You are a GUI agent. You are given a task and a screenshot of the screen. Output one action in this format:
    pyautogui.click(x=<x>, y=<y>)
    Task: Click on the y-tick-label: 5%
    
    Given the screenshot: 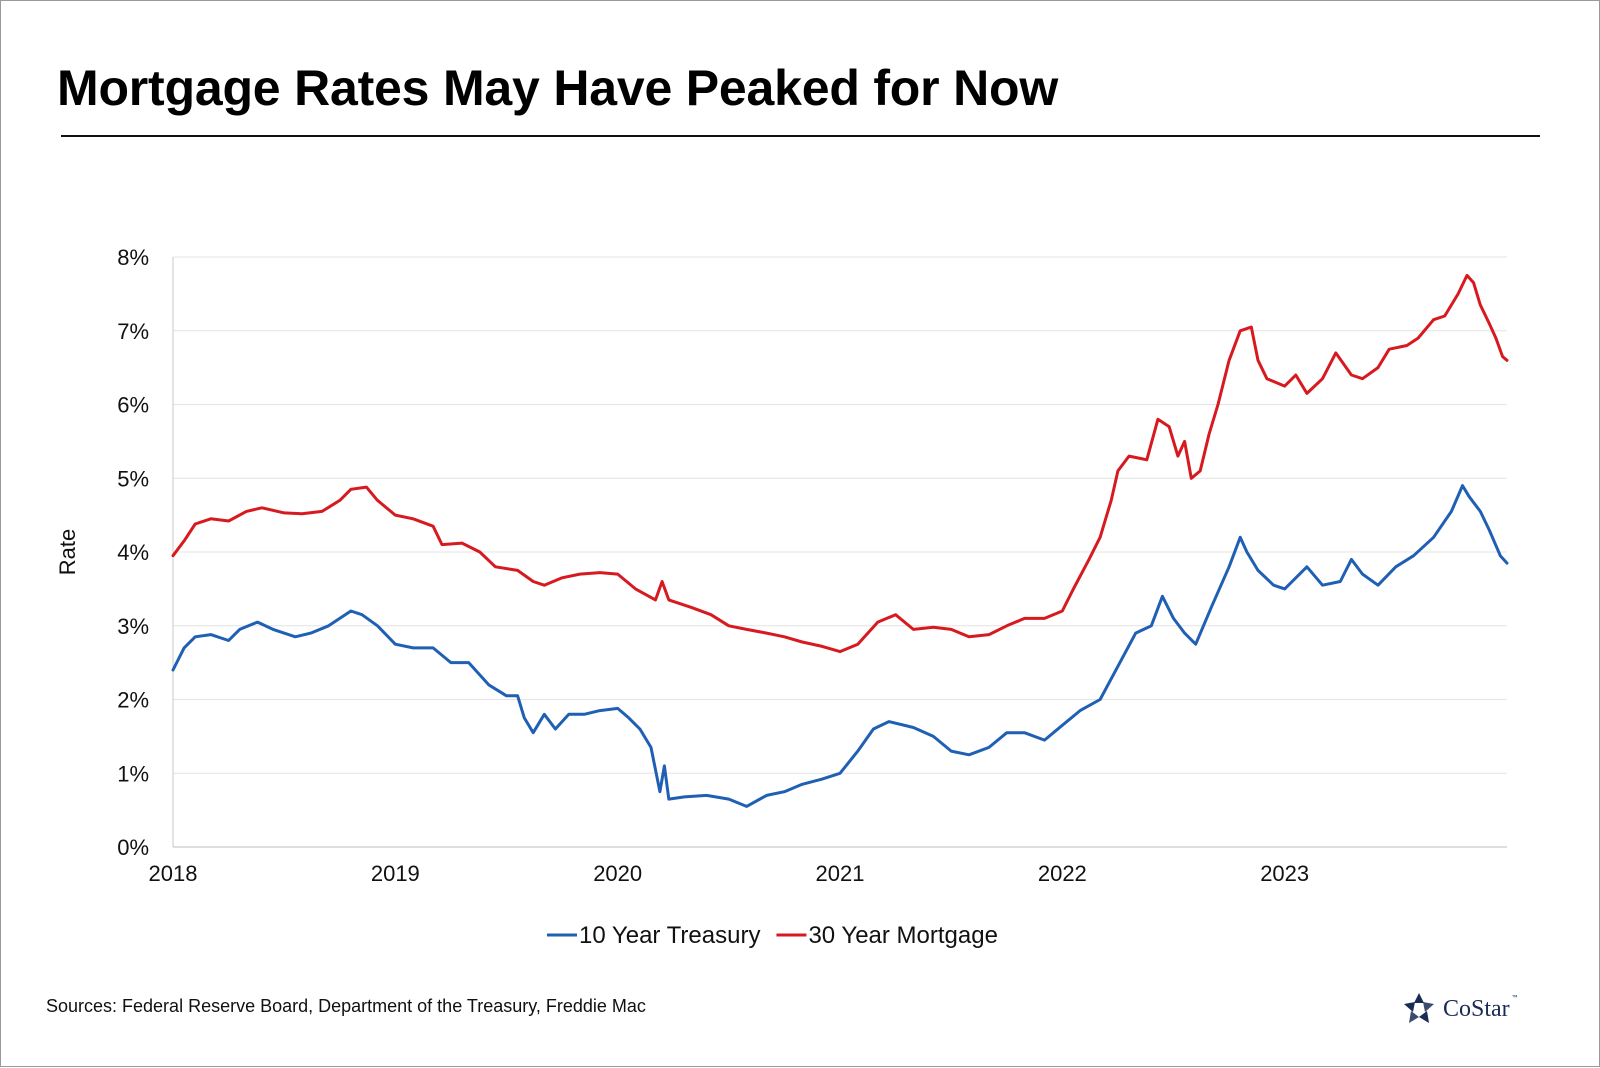 What is the action you would take?
    pyautogui.click(x=133, y=478)
    